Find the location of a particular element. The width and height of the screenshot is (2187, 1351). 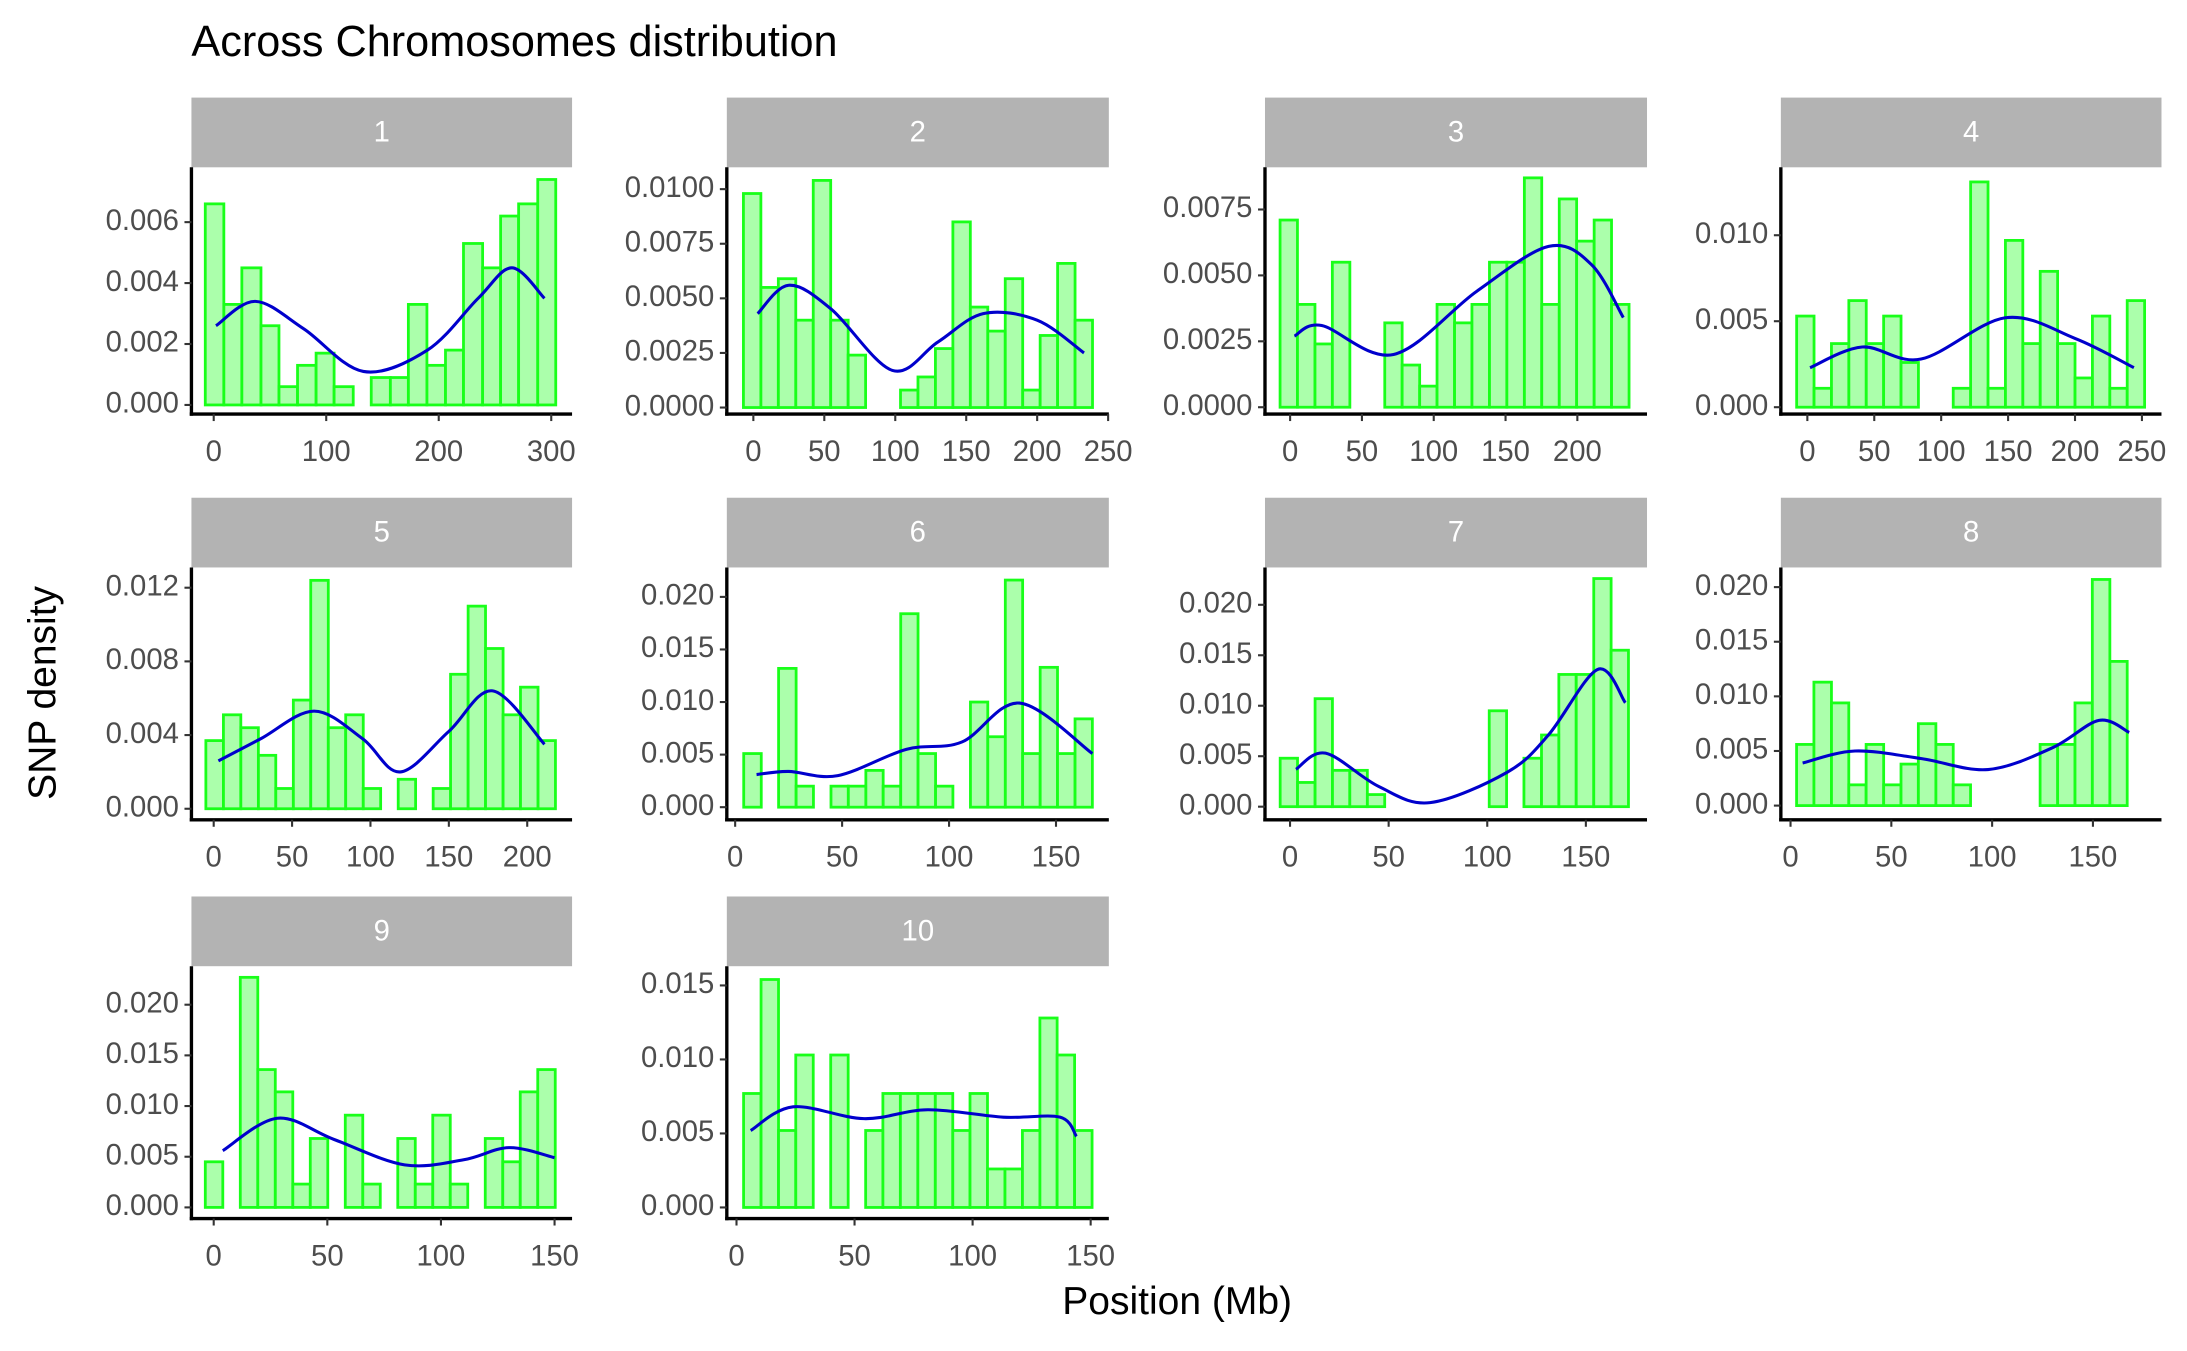

x-tick-label: 300 is located at coordinates (551, 452).